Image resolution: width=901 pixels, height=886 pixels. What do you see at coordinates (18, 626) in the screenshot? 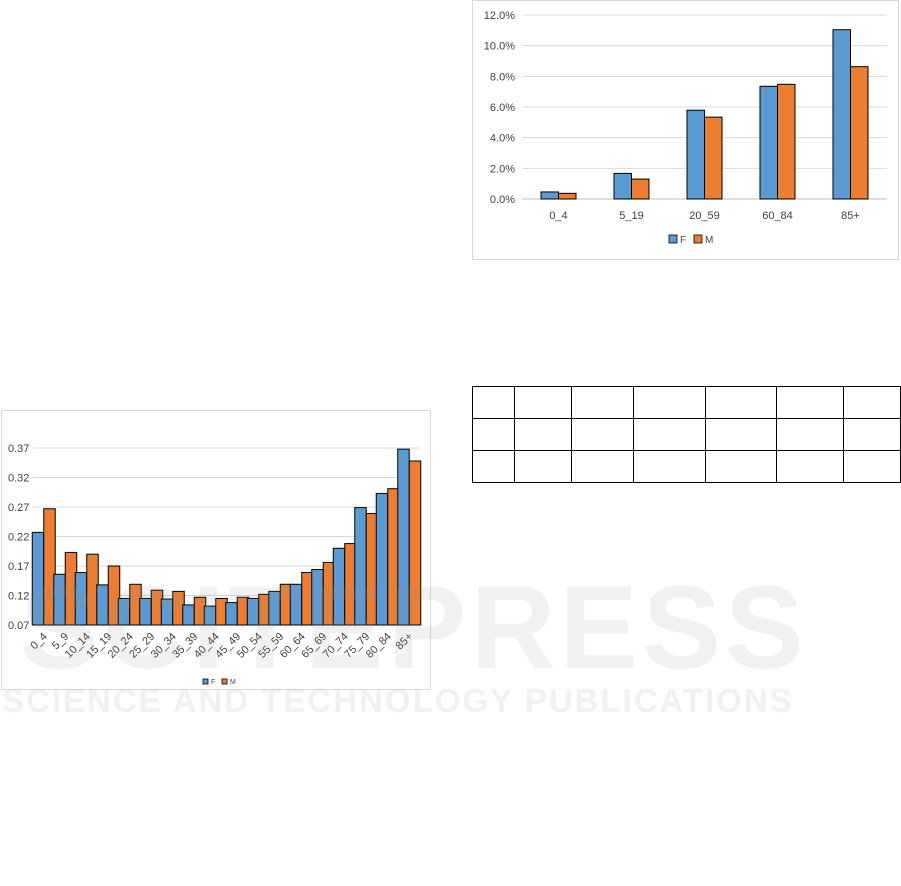
I see `y-tick-label: 0.07` at bounding box center [18, 626].